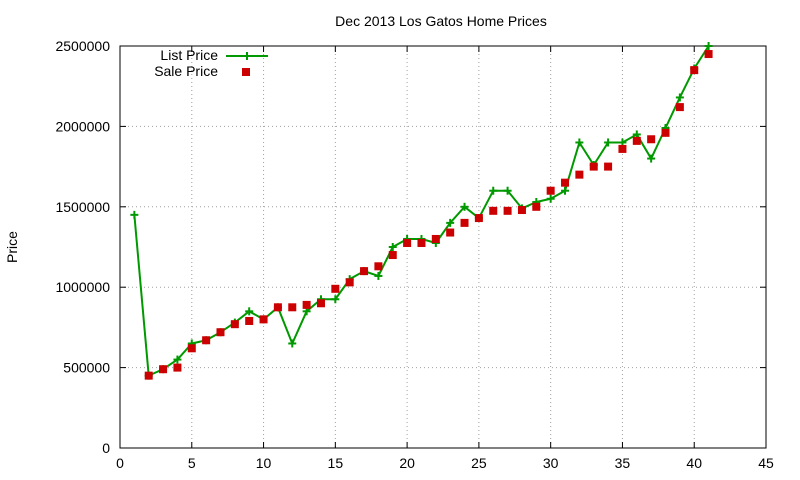 This screenshot has width=800, height=480. Describe the element at coordinates (12, 247) in the screenshot. I see `y-axis-label: Price` at that location.